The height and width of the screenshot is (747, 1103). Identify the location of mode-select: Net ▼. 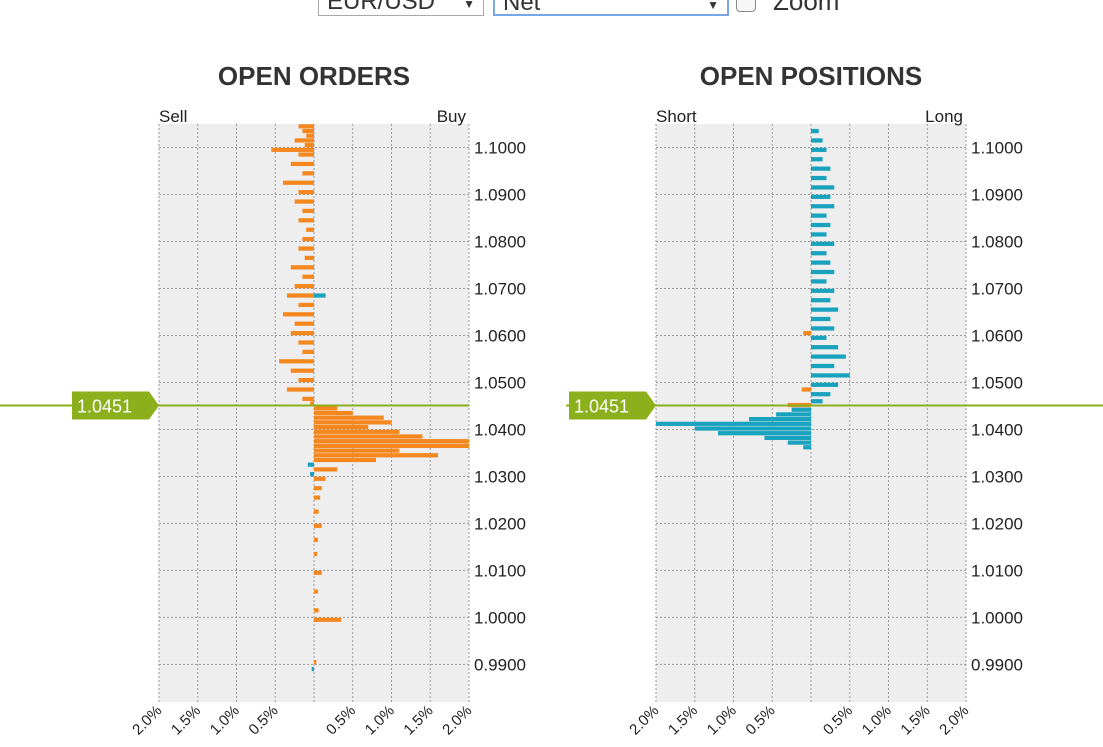
(611, 8).